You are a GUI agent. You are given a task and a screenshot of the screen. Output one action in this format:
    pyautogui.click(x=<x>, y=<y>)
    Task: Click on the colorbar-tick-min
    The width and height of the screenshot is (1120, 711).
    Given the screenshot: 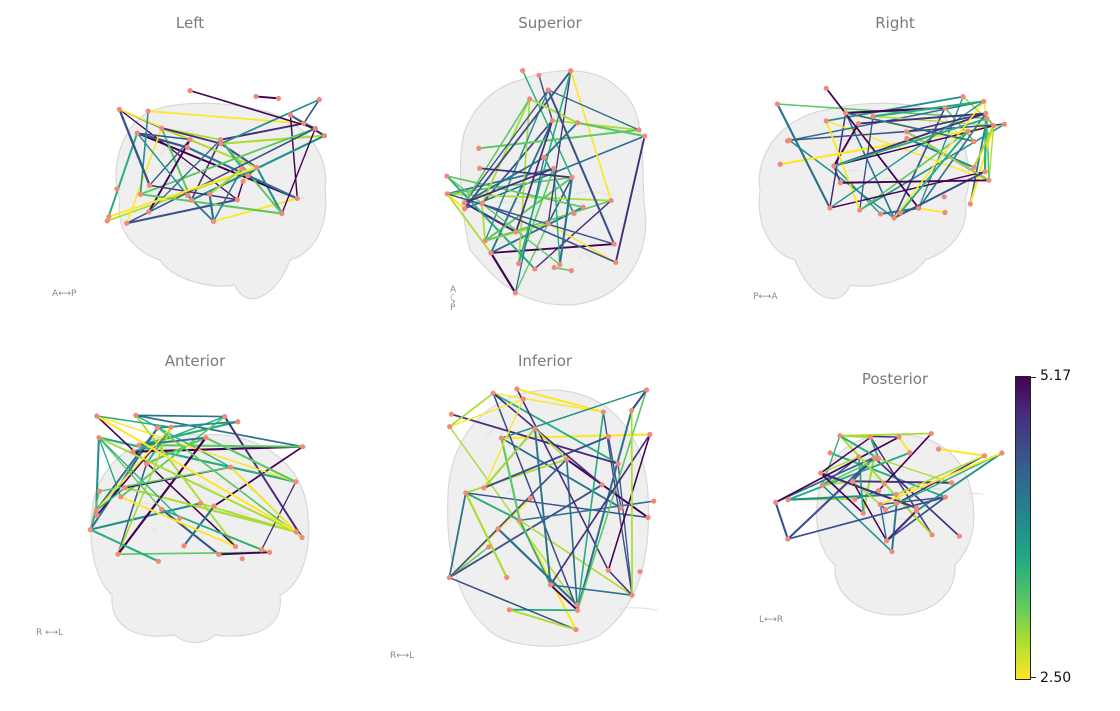 What is the action you would take?
    pyautogui.click(x=1033, y=677)
    